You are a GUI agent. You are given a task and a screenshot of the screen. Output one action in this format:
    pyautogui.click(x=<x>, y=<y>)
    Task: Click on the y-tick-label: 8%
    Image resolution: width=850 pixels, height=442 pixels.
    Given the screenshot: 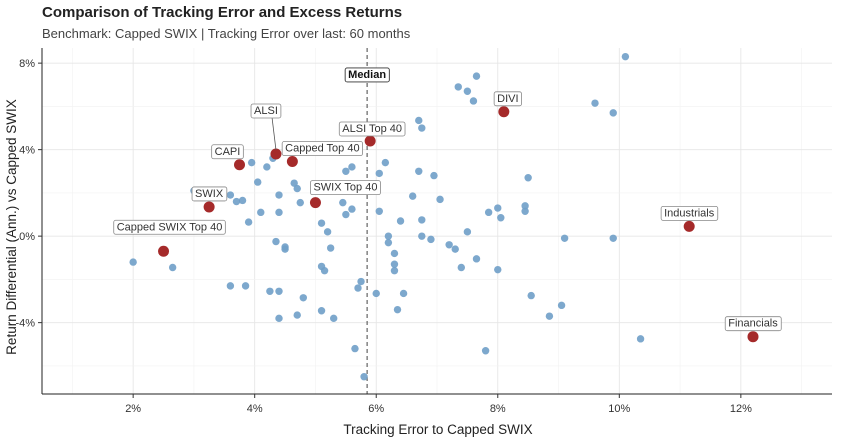 What is the action you would take?
    pyautogui.click(x=27, y=64)
    